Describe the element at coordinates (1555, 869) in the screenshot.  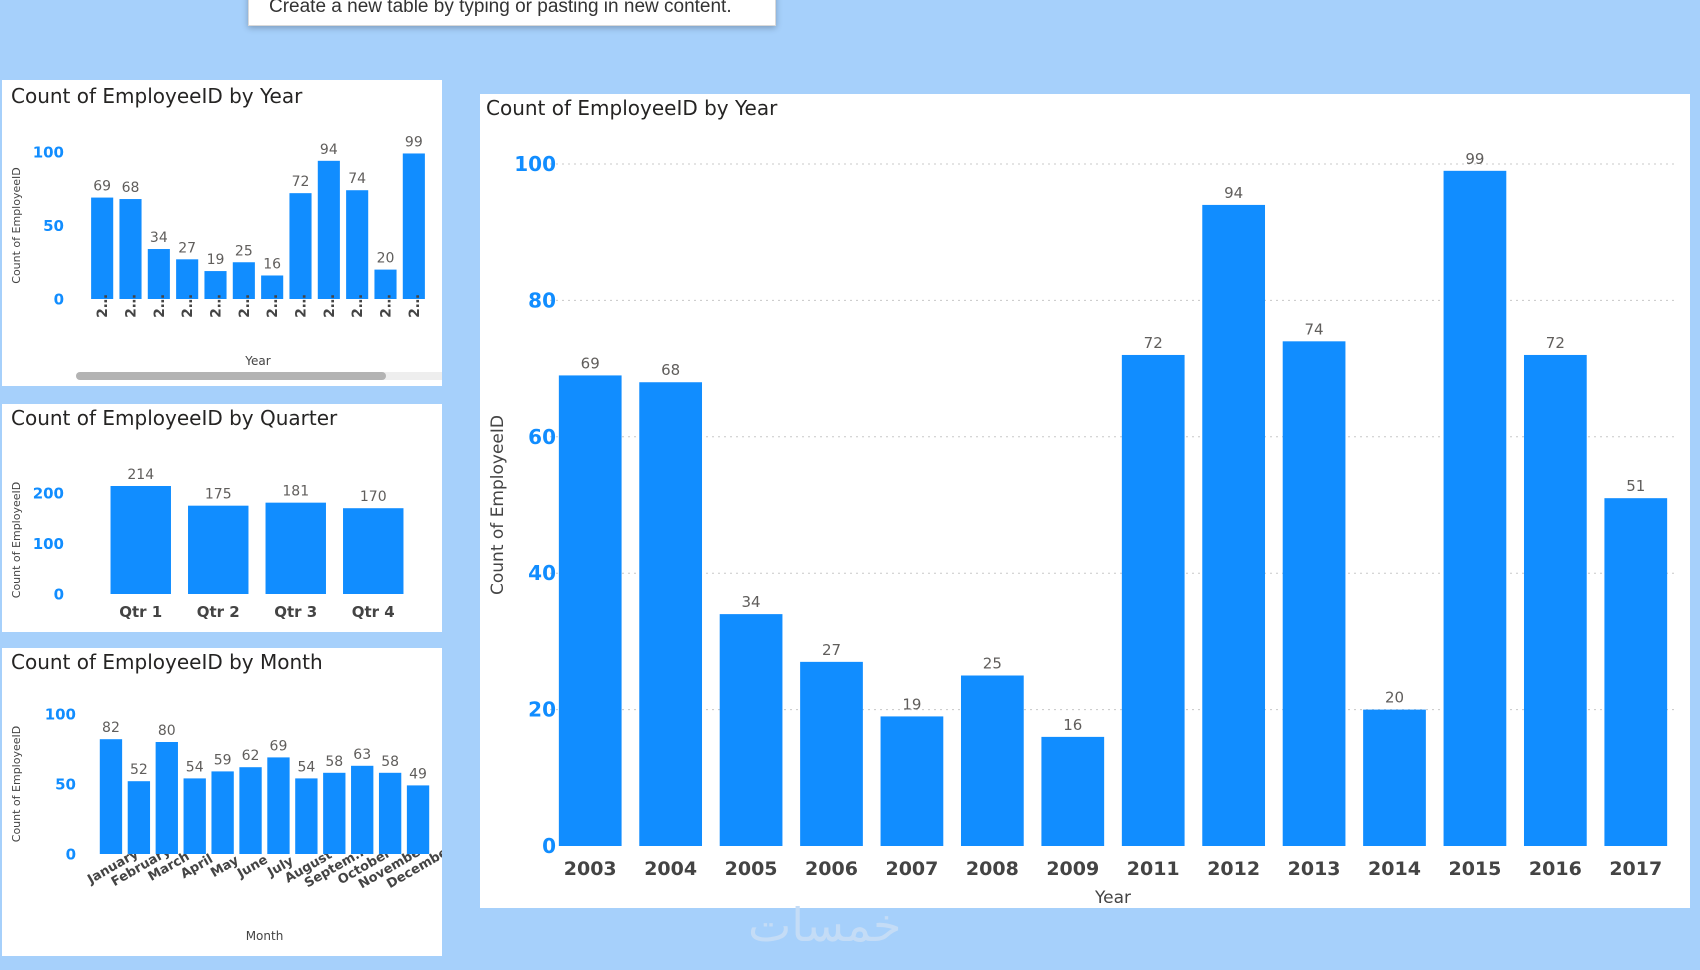
I see `x-tick-label: 2016` at that location.